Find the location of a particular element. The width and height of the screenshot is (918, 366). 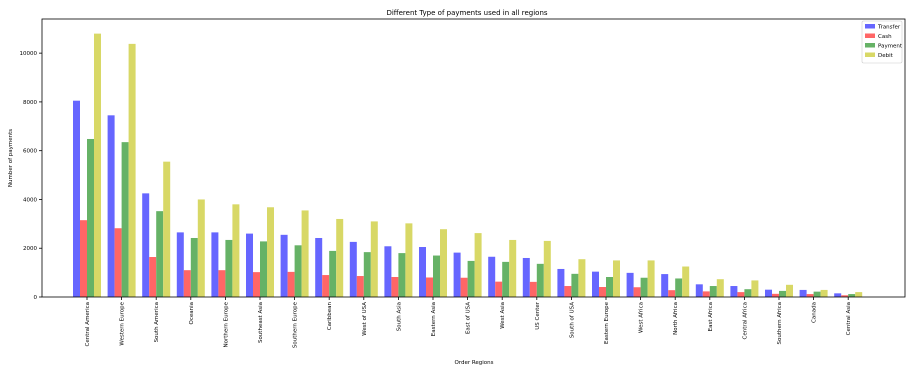

x-tick-label: Central Asia is located at coordinates (849, 318).